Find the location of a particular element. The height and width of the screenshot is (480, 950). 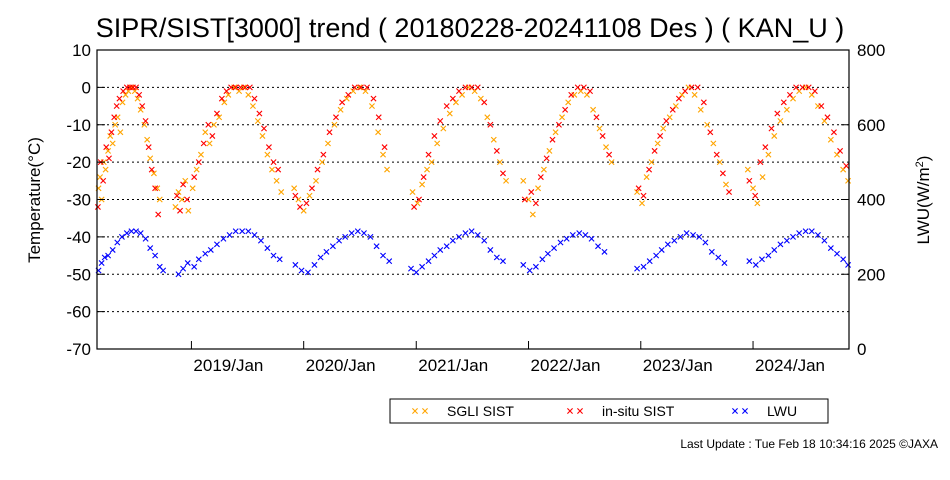

y2-tick-label: 200 is located at coordinates (871, 274).